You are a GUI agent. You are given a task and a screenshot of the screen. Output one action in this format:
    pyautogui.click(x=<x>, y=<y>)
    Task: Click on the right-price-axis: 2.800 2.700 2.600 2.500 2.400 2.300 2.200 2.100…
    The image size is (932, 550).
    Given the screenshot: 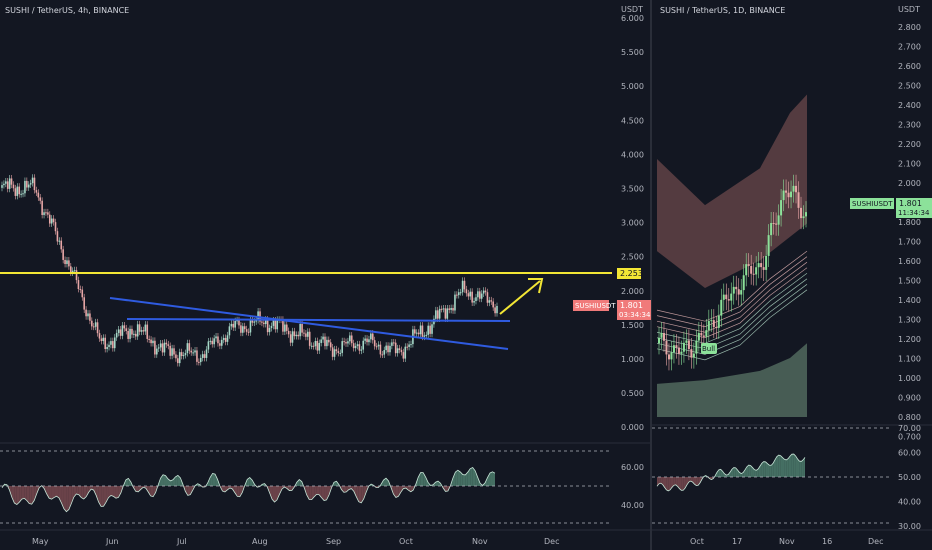 What is the action you would take?
    pyautogui.click(x=909, y=232)
    